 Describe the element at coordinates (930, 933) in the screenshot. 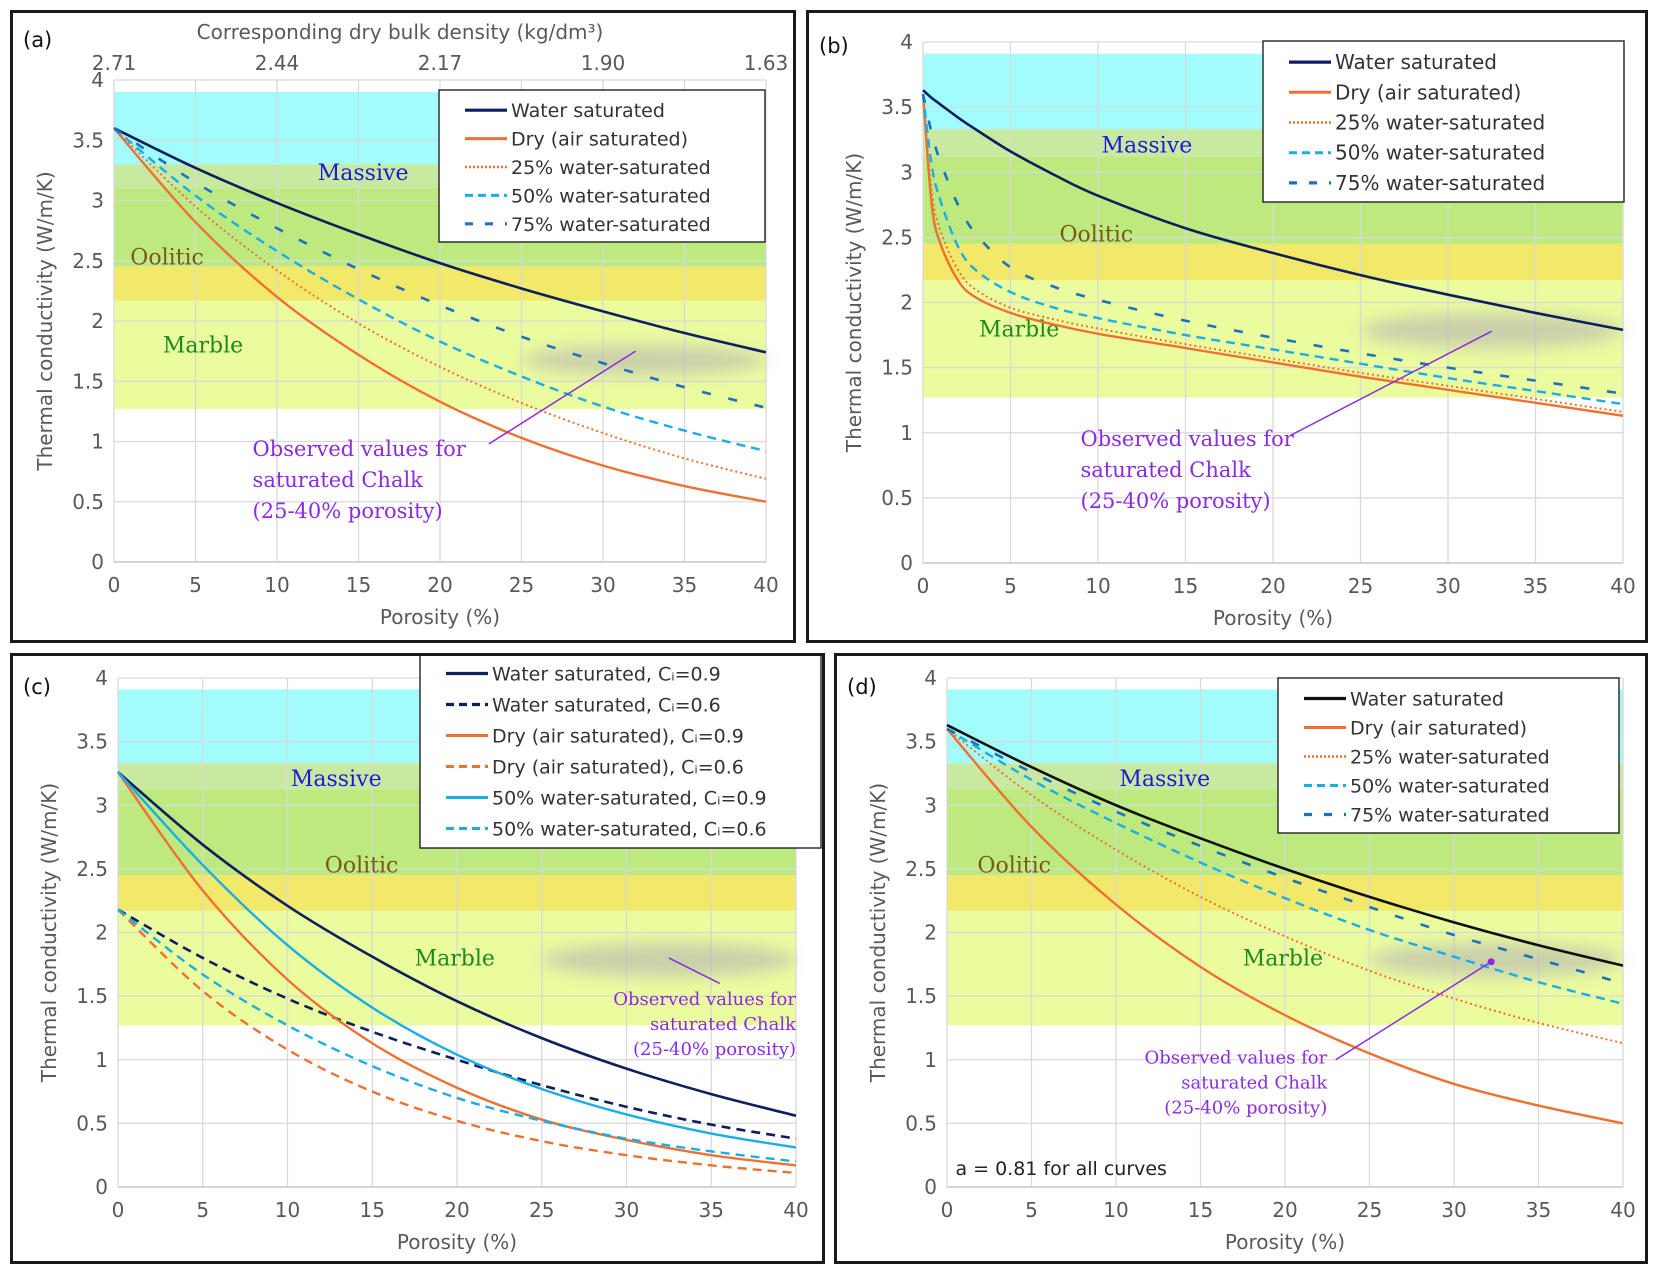

I see `y-tick-label: 2` at that location.